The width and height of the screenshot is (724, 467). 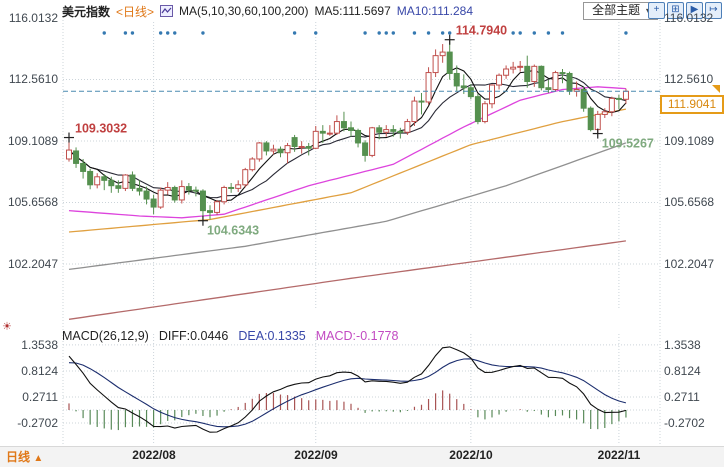 I want to click on triangle-up-icon: ▲, so click(x=38, y=458).